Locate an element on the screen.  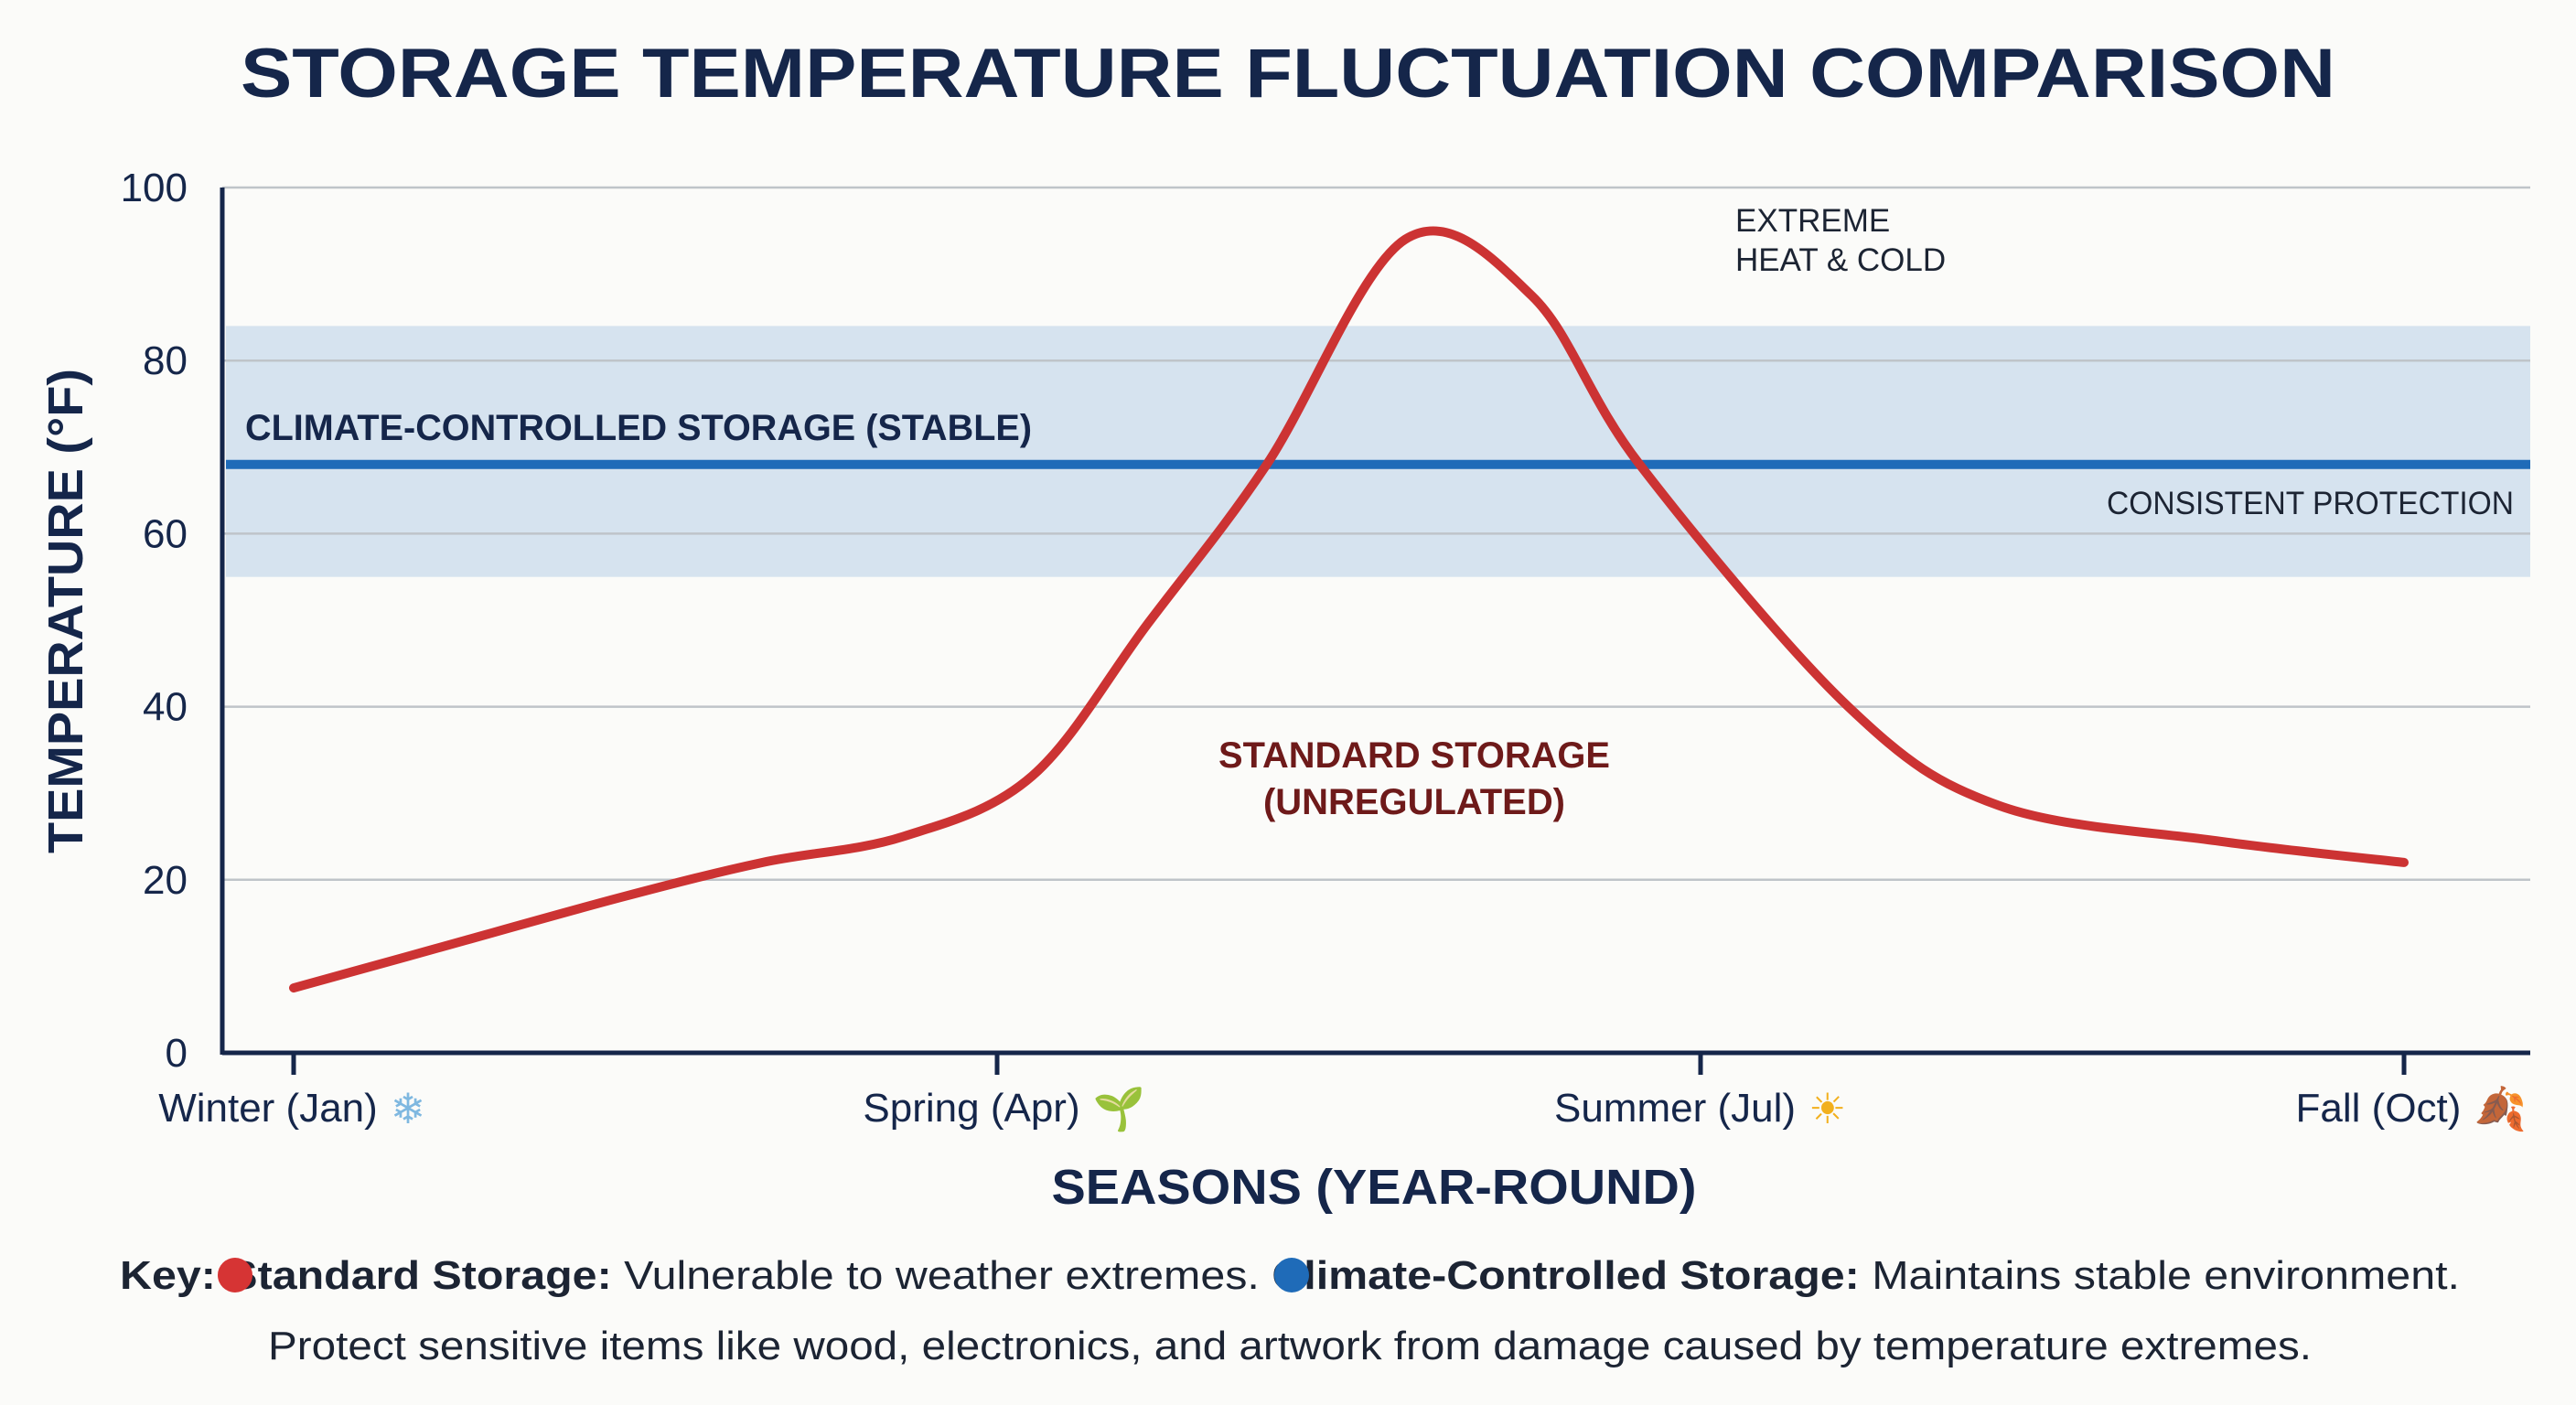
key-climate-dot is located at coordinates (1291, 1275).